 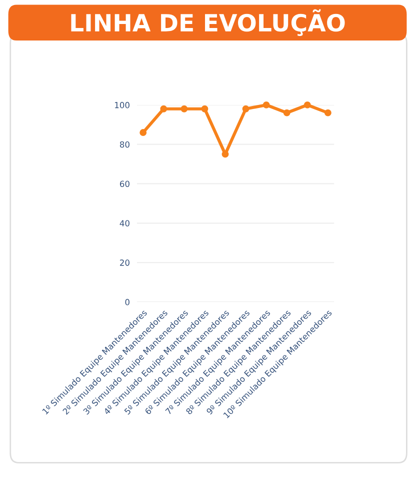 I want to click on y-tick-label: 100, so click(x=122, y=105).